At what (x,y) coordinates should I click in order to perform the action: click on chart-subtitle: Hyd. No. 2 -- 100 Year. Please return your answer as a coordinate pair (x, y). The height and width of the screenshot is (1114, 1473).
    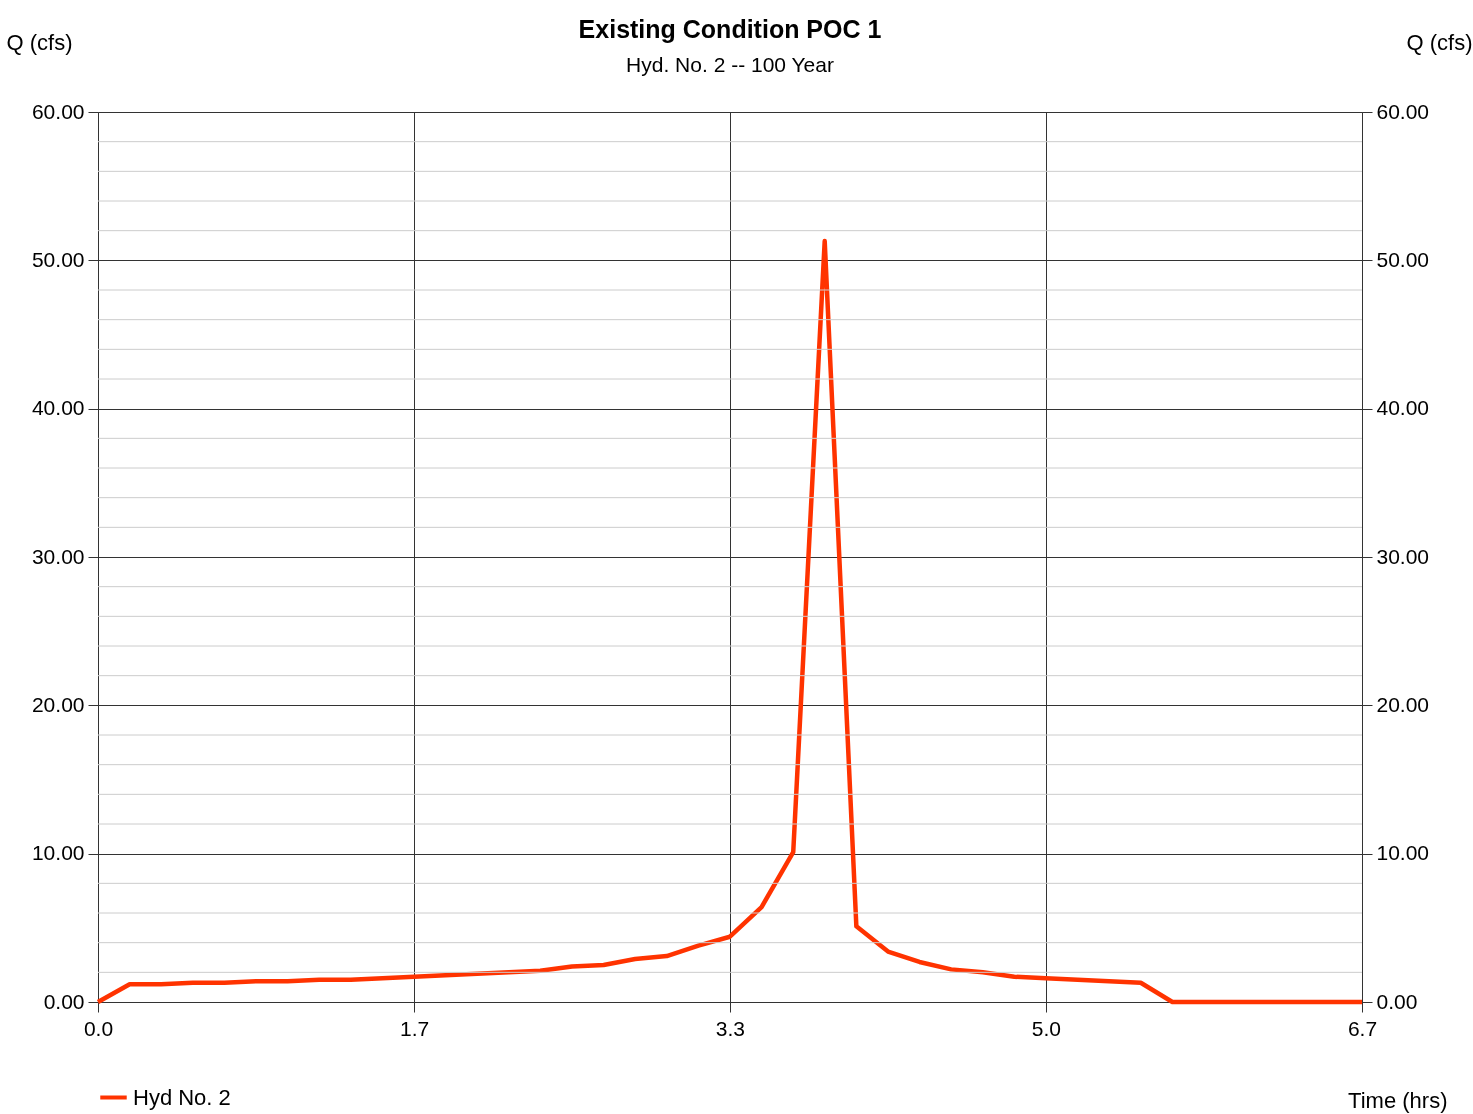
    Looking at the image, I should click on (730, 64).